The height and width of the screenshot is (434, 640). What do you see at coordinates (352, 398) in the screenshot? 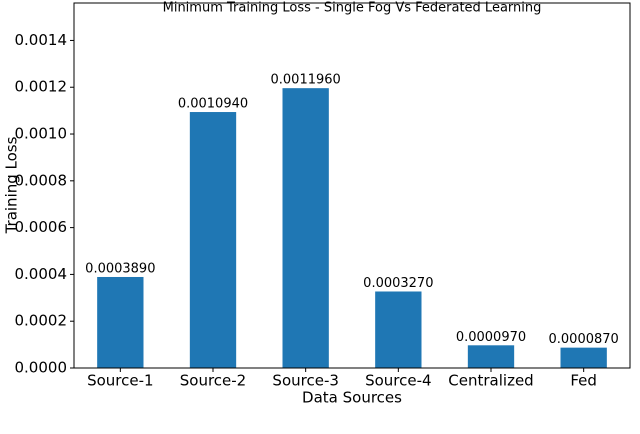
I see `x-axis-label: Data Sources` at bounding box center [352, 398].